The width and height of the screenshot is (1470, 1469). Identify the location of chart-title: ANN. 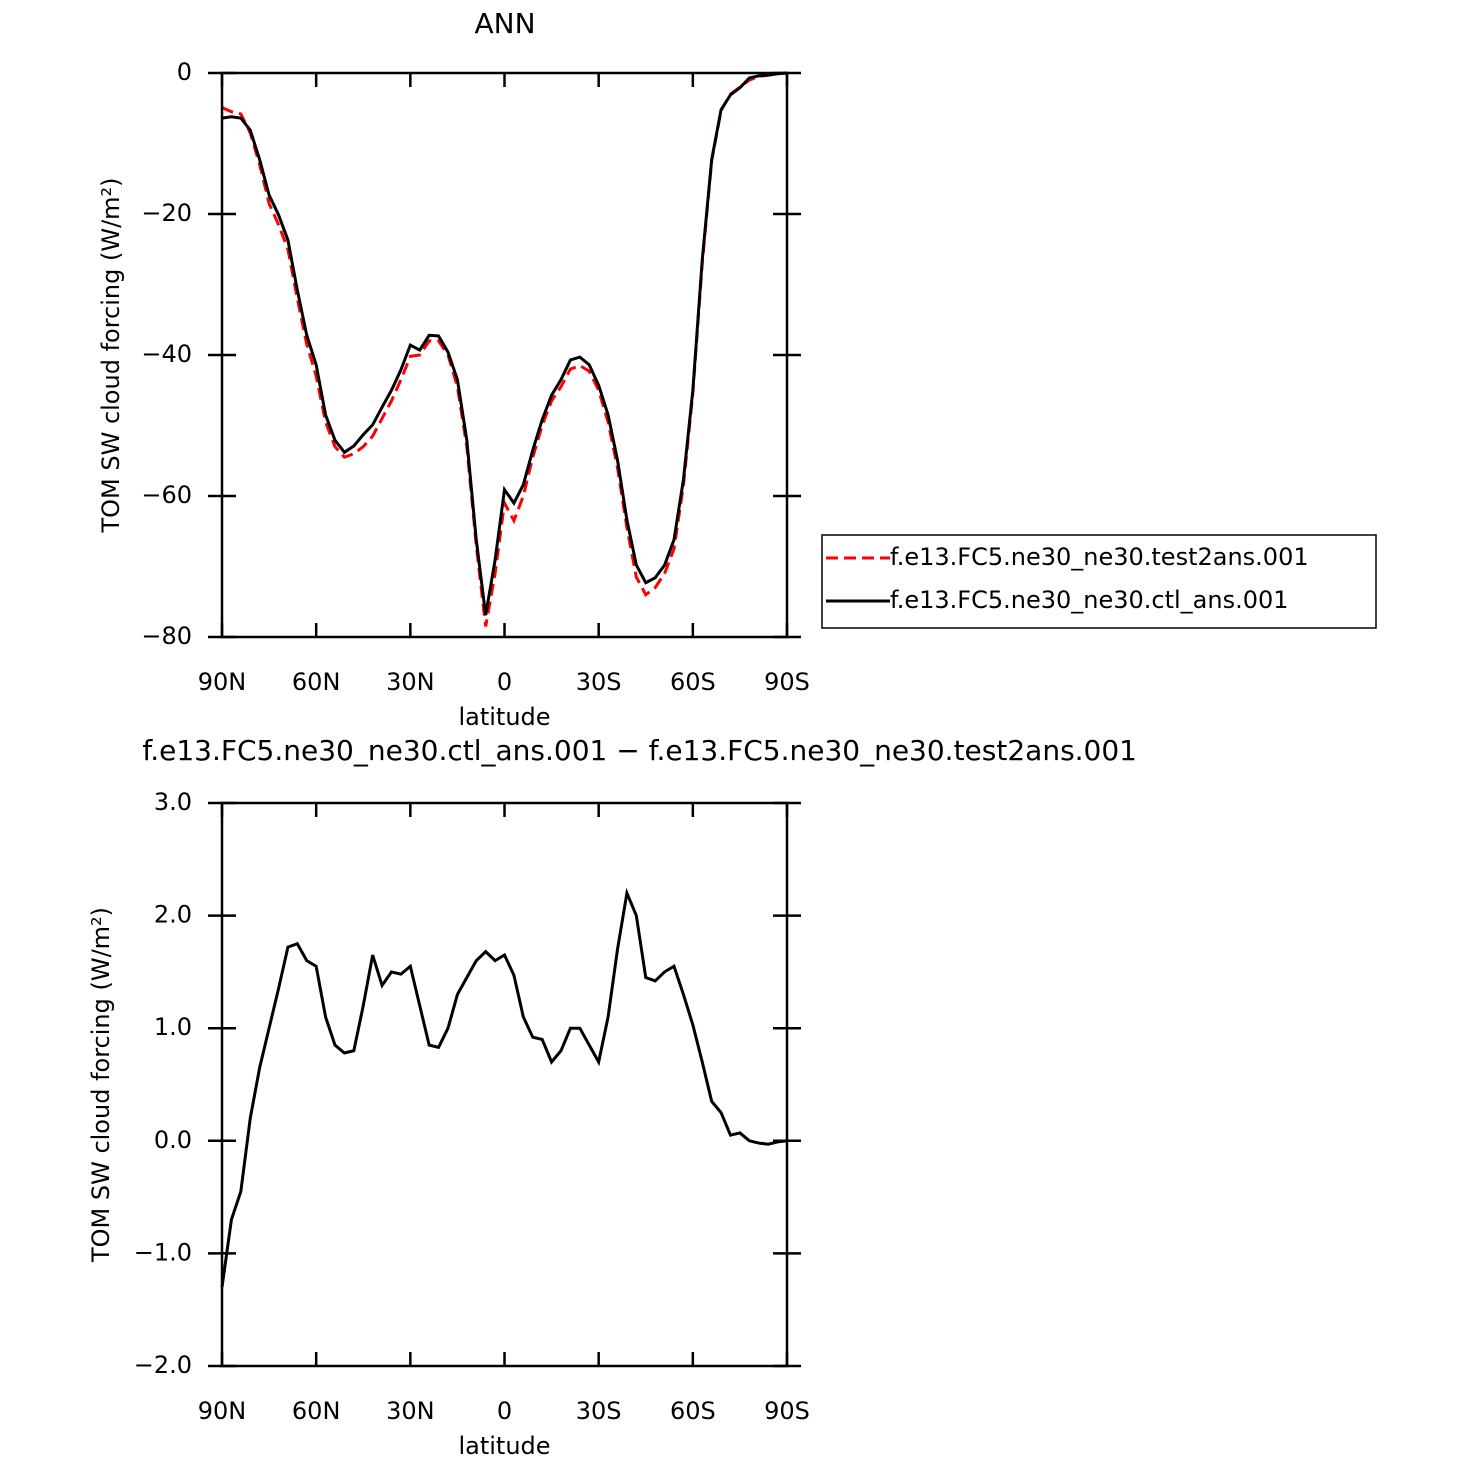
(504, 23).